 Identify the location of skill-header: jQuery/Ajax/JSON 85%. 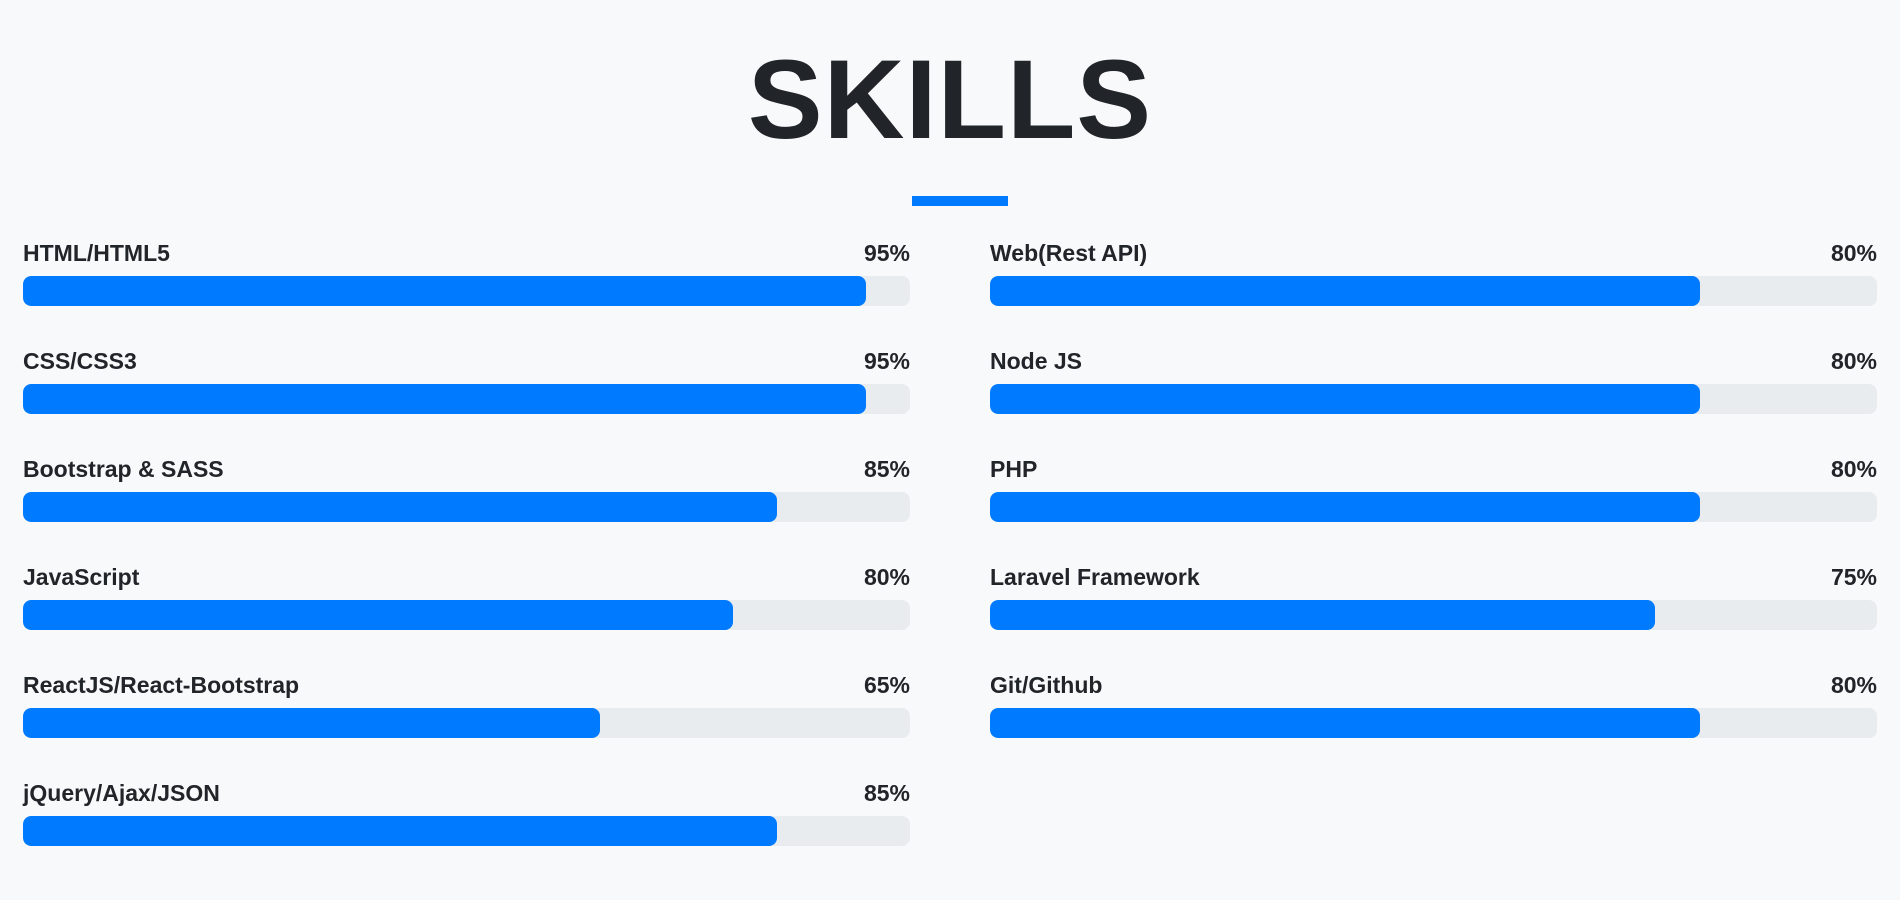
(466, 796).